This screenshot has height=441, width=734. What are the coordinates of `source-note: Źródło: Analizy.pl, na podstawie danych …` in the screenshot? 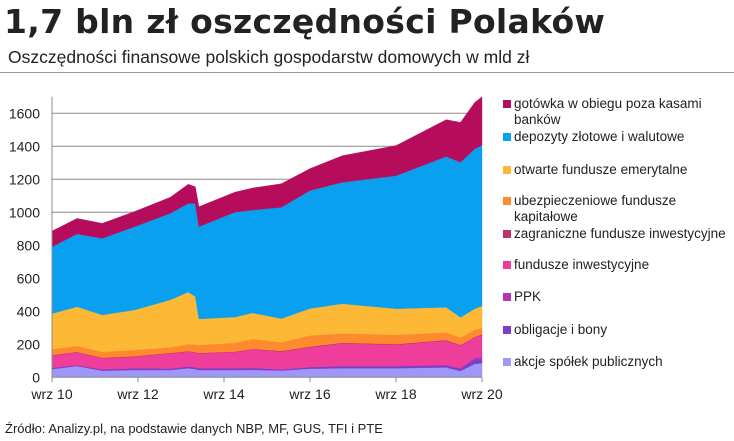 It's located at (194, 428).